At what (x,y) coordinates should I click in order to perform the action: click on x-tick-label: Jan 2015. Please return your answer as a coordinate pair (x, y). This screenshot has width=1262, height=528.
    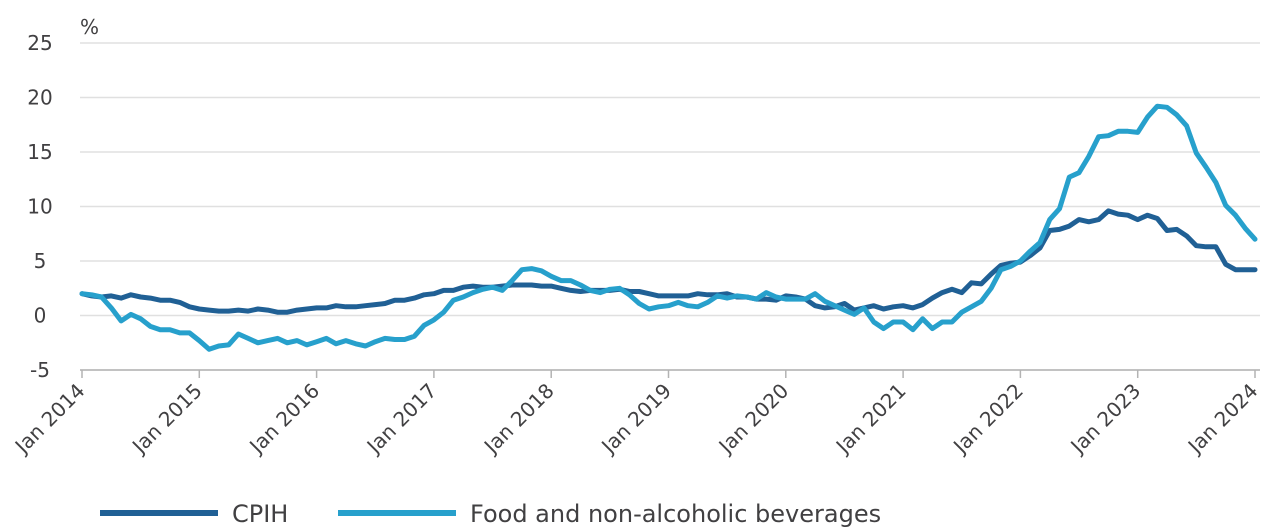
    Looking at the image, I should click on (166, 419).